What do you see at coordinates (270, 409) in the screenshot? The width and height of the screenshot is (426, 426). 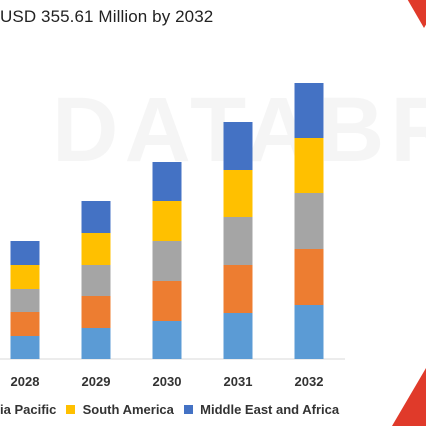 I see `legend-label: Middle East and Africa` at bounding box center [270, 409].